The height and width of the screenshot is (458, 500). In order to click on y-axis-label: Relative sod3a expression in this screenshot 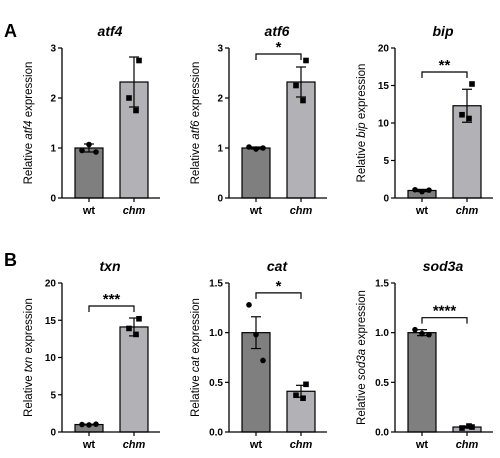, I will do `click(362, 357)`.